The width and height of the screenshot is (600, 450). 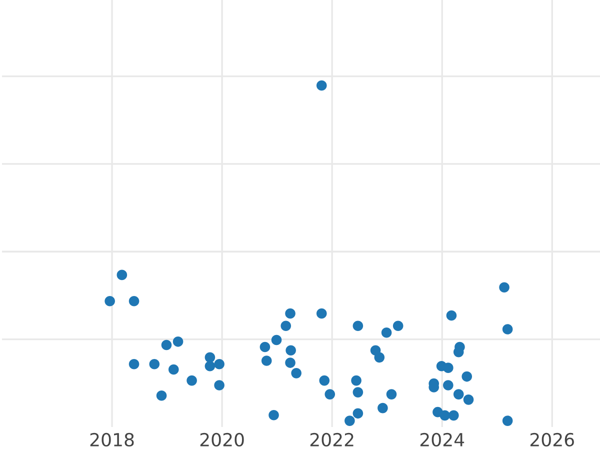 What do you see at coordinates (442, 439) in the screenshot?
I see `x-tick-label: 2024` at bounding box center [442, 439].